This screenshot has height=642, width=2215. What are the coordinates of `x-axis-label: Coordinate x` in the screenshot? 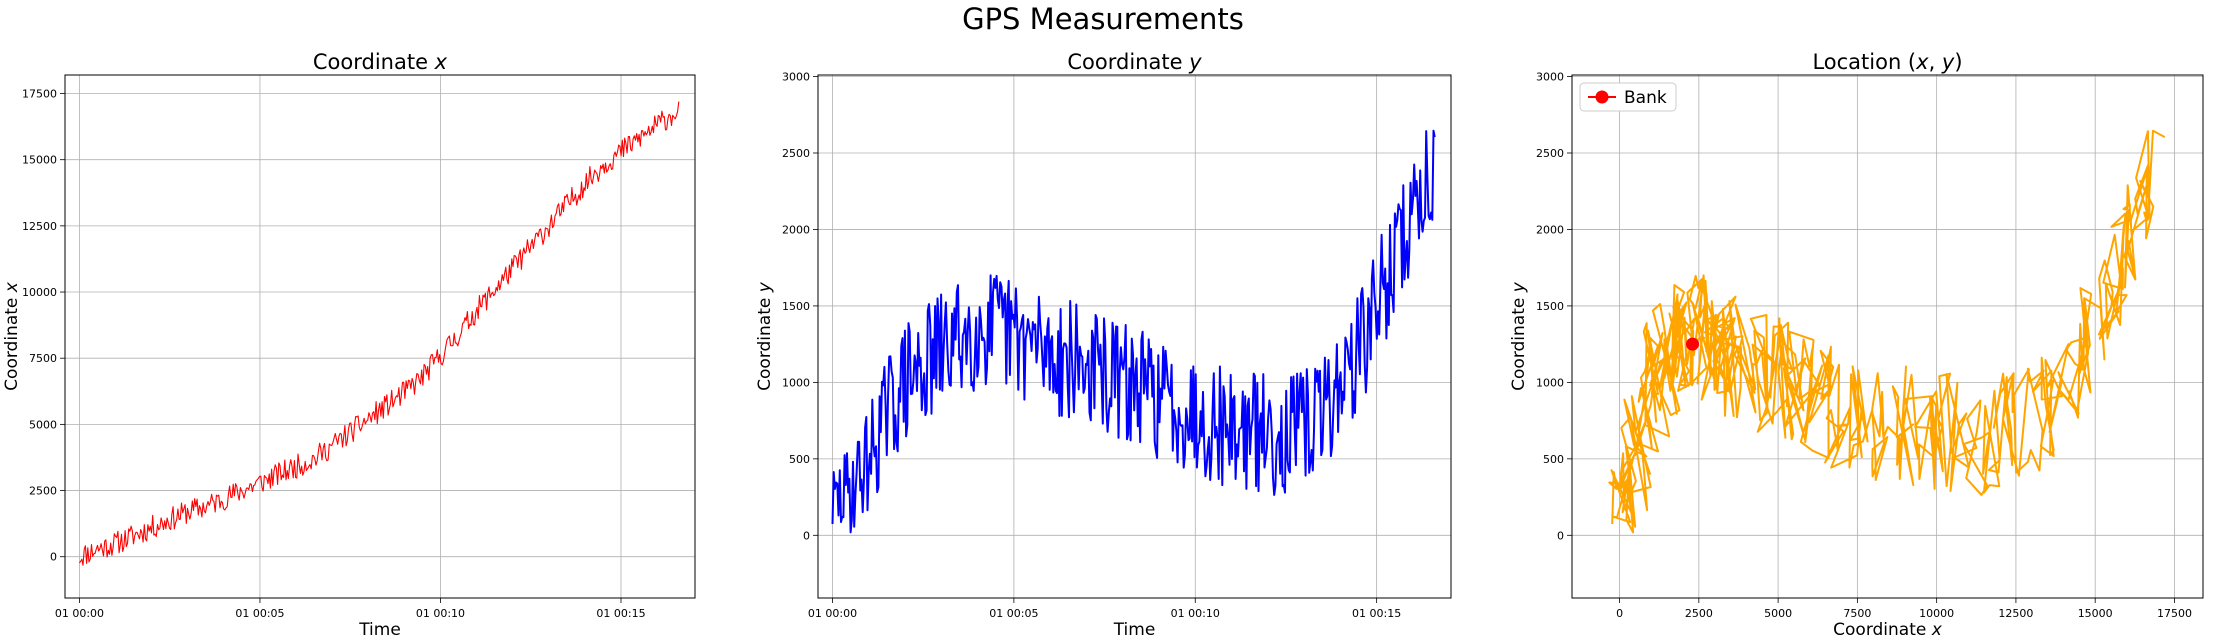 It's located at (1888, 630).